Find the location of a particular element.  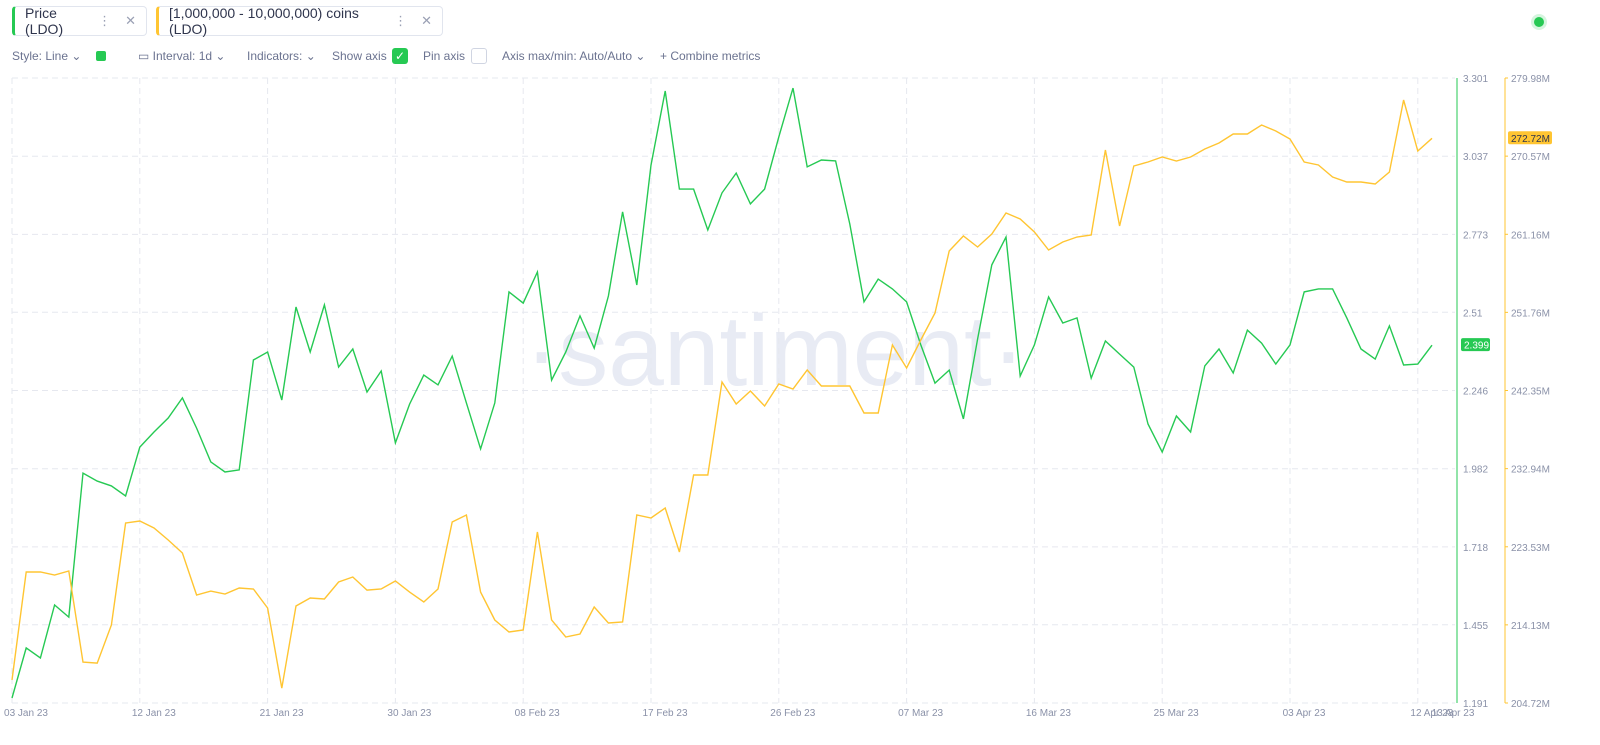

y2-tick-label: 251.76M is located at coordinates (1530, 313).